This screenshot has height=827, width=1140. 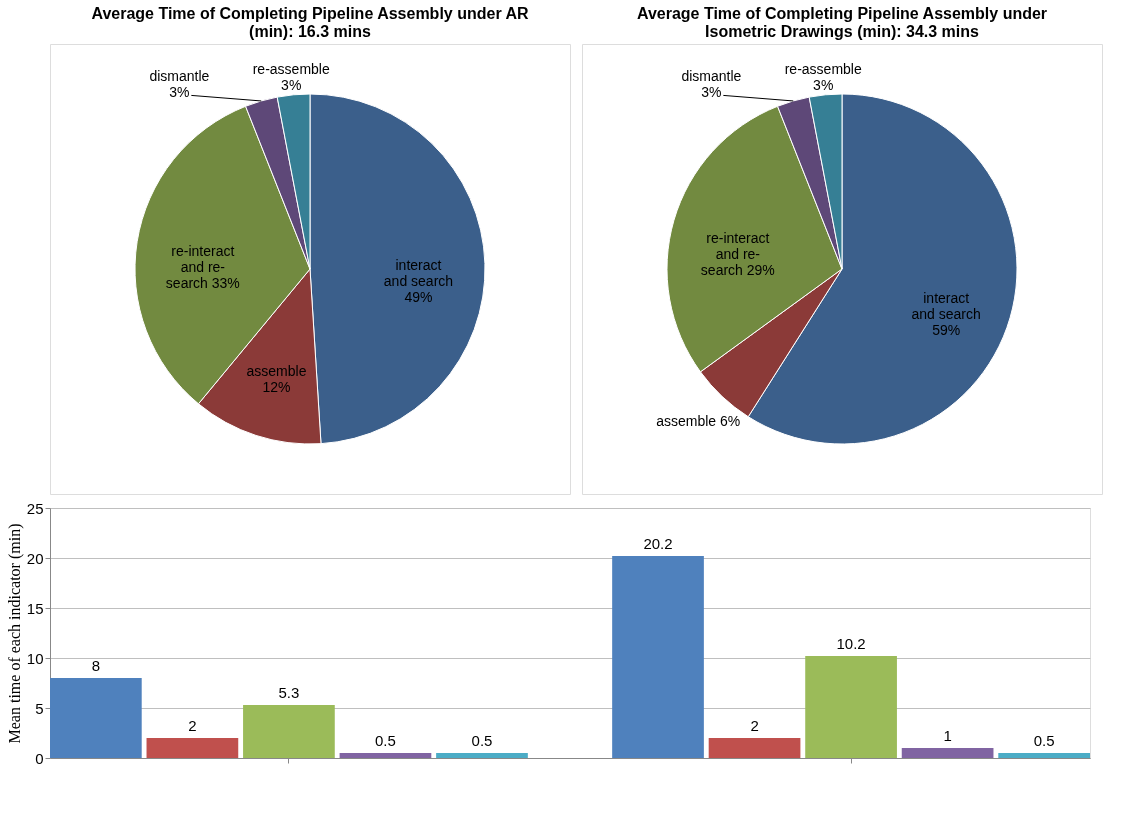 I want to click on data-label: 1, so click(x=947, y=735).